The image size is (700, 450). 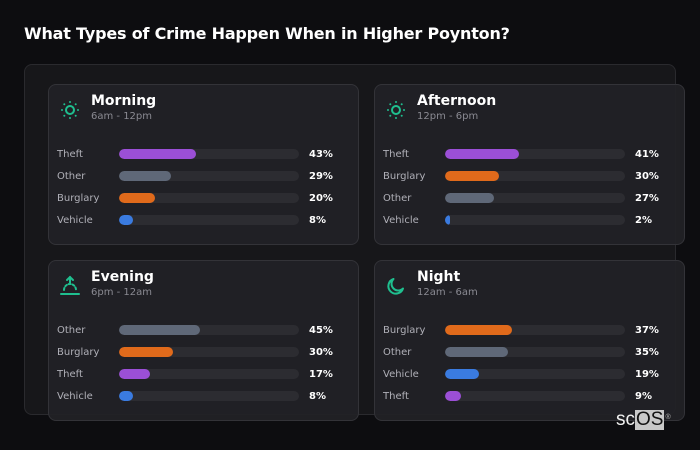 I want to click on sunset-icon, so click(x=71, y=287).